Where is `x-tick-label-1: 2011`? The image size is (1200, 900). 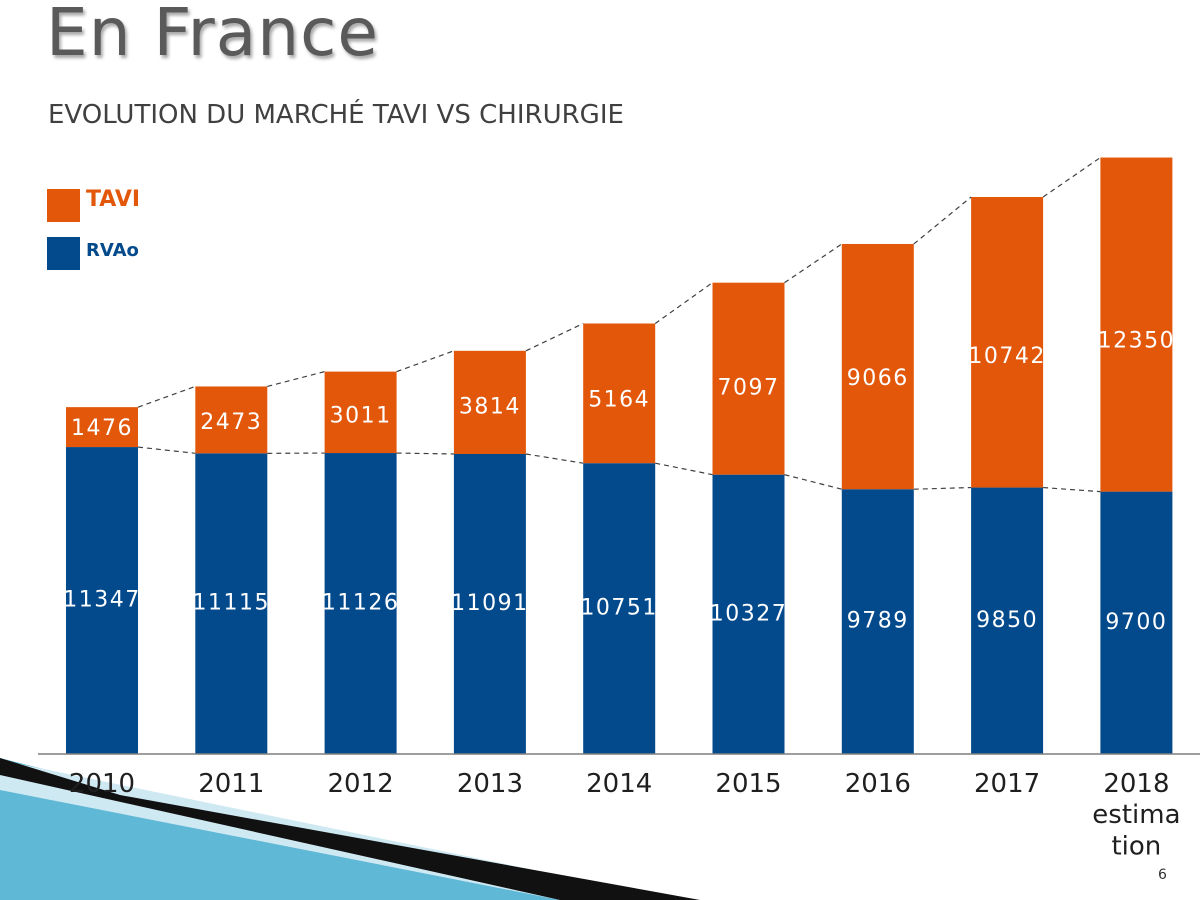
x-tick-label-1: 2011 is located at coordinates (231, 784).